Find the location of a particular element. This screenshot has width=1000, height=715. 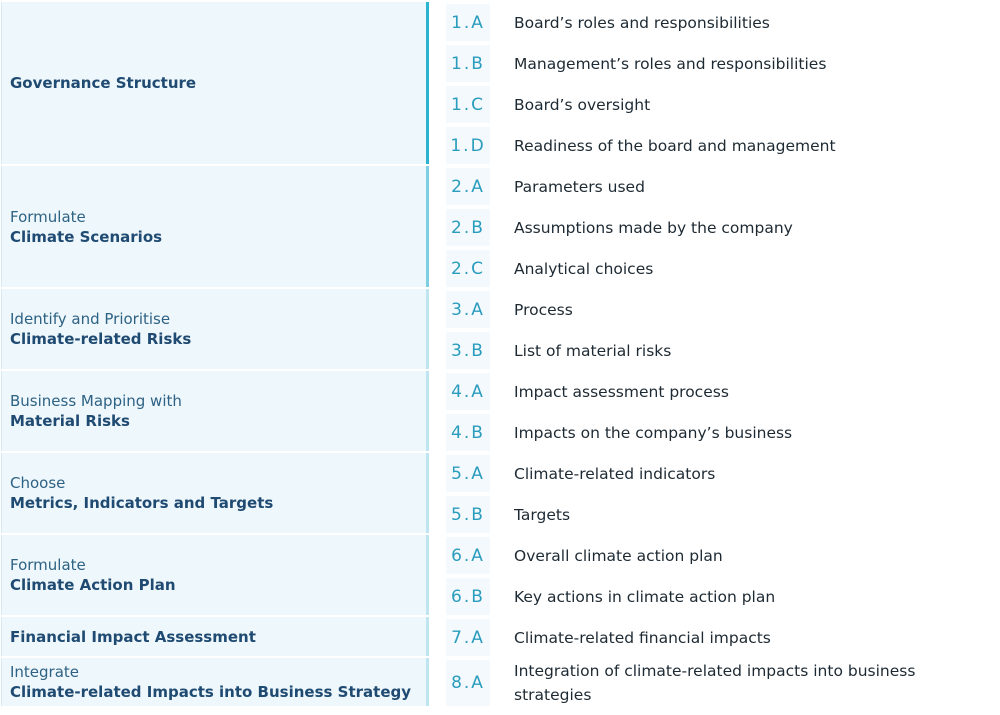

section-title: Governance Structure is located at coordinates (103, 83).